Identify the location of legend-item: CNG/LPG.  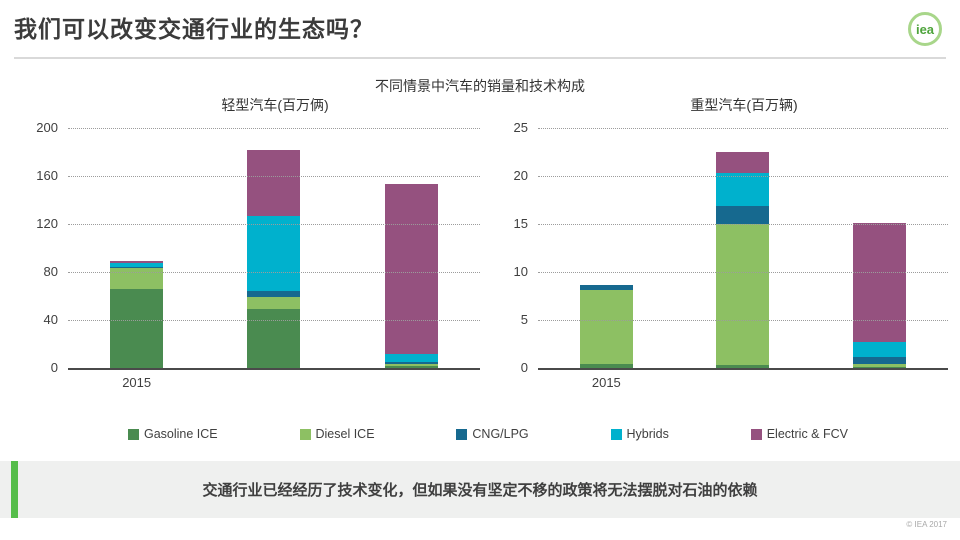
(492, 434).